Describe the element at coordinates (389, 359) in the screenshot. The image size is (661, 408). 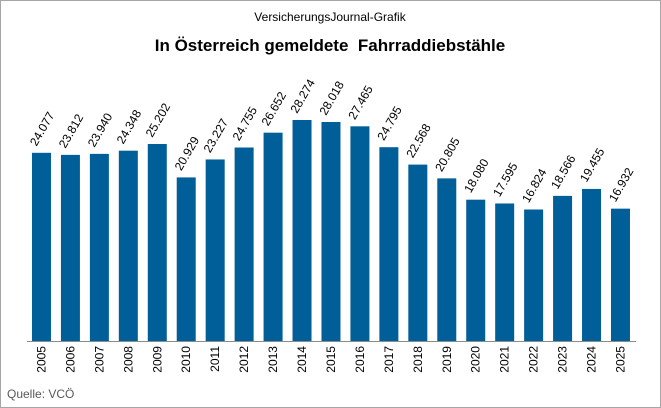
I see `x-tick-label-2017: 2017` at that location.